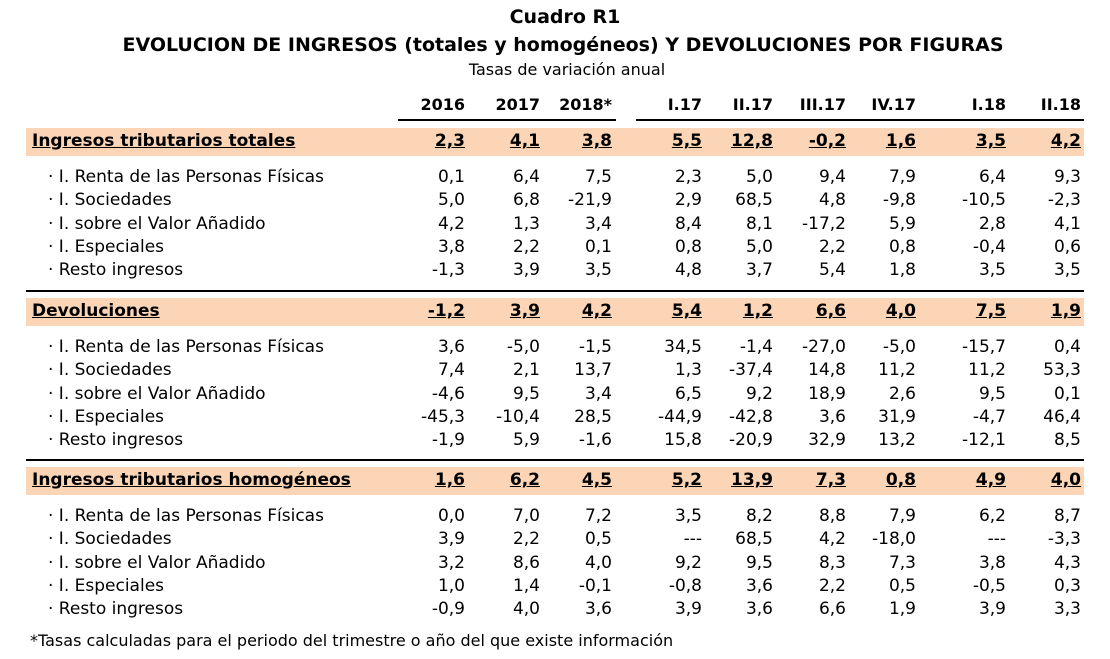  I want to click on column-header: I.18, so click(988, 104).